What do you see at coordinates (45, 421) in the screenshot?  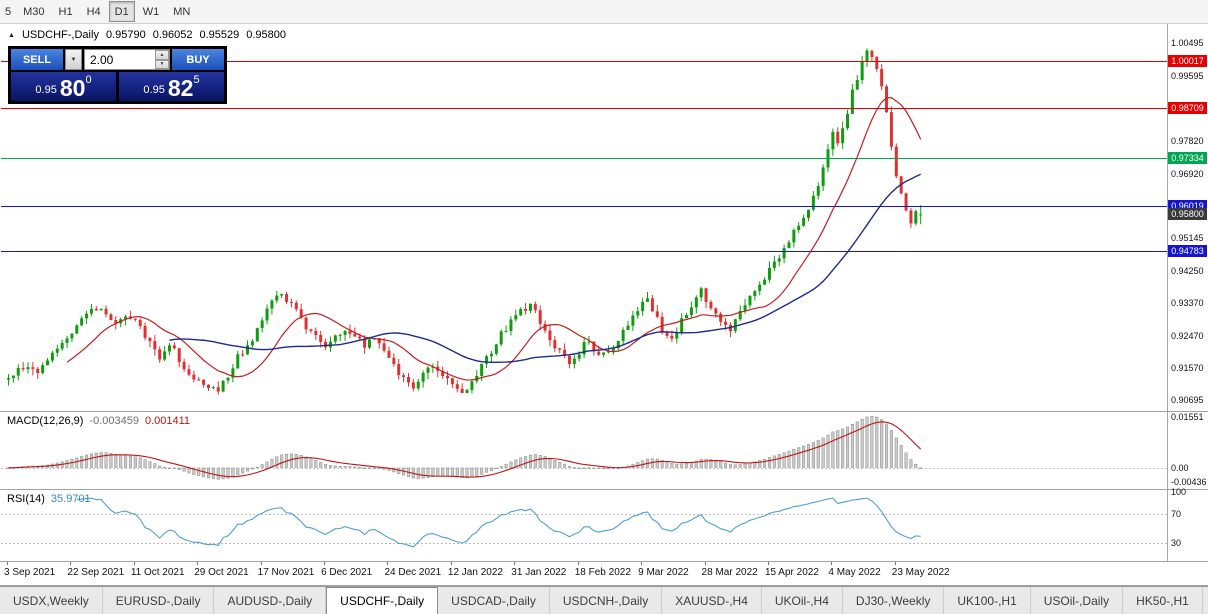 I see `macd-name: MACD(12,26,9)` at bounding box center [45, 421].